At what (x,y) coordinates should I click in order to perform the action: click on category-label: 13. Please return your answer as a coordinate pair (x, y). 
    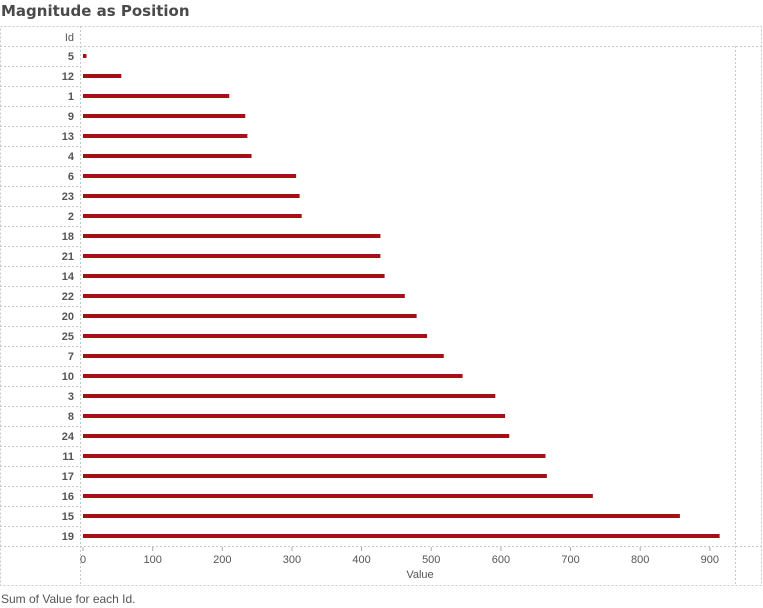
    Looking at the image, I should click on (68, 137).